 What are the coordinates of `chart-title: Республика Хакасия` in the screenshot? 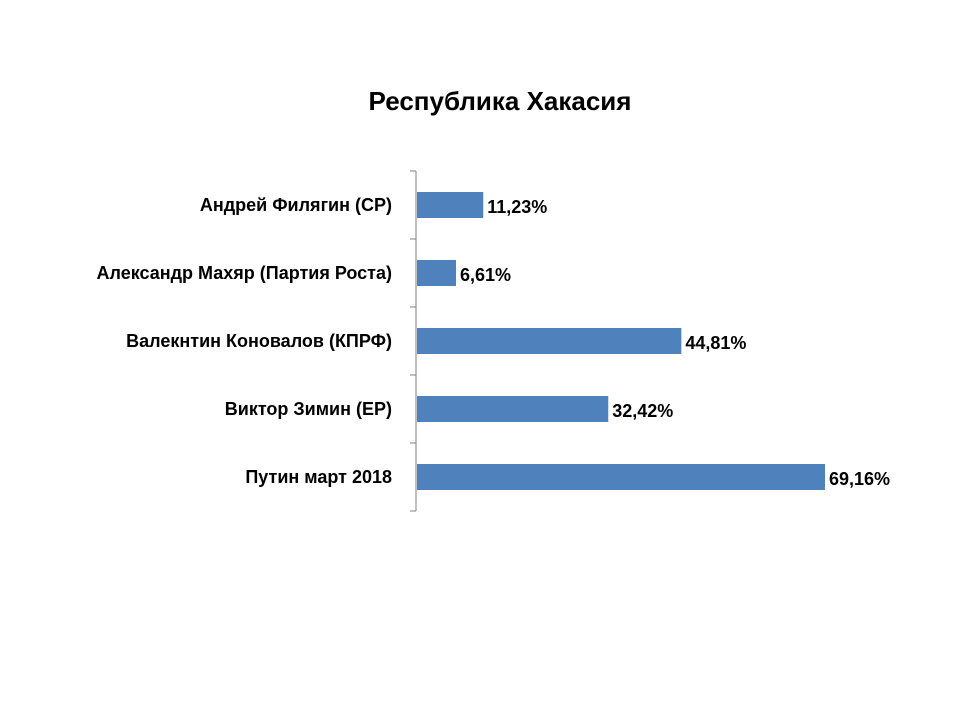 It's located at (500, 101).